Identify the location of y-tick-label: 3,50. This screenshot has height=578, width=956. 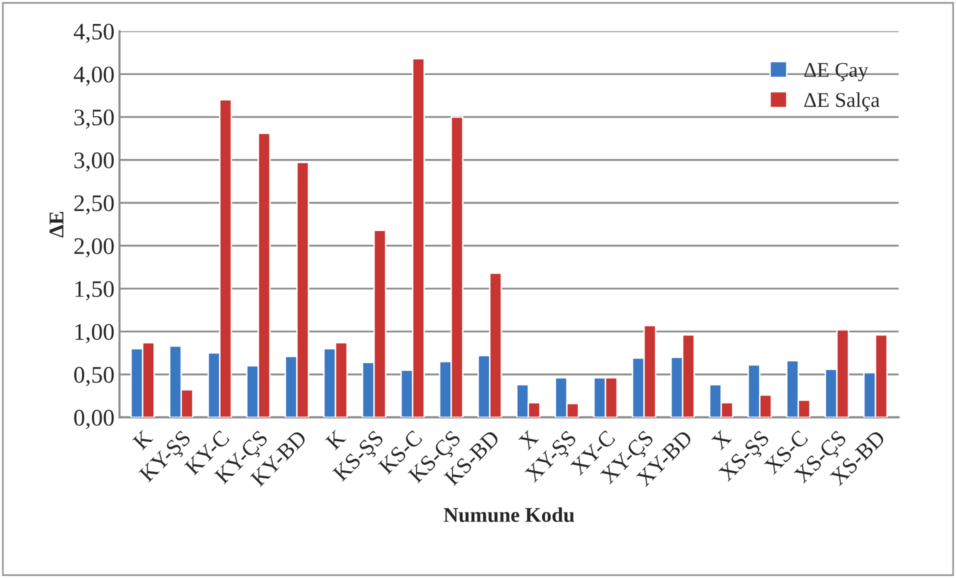
(94, 119).